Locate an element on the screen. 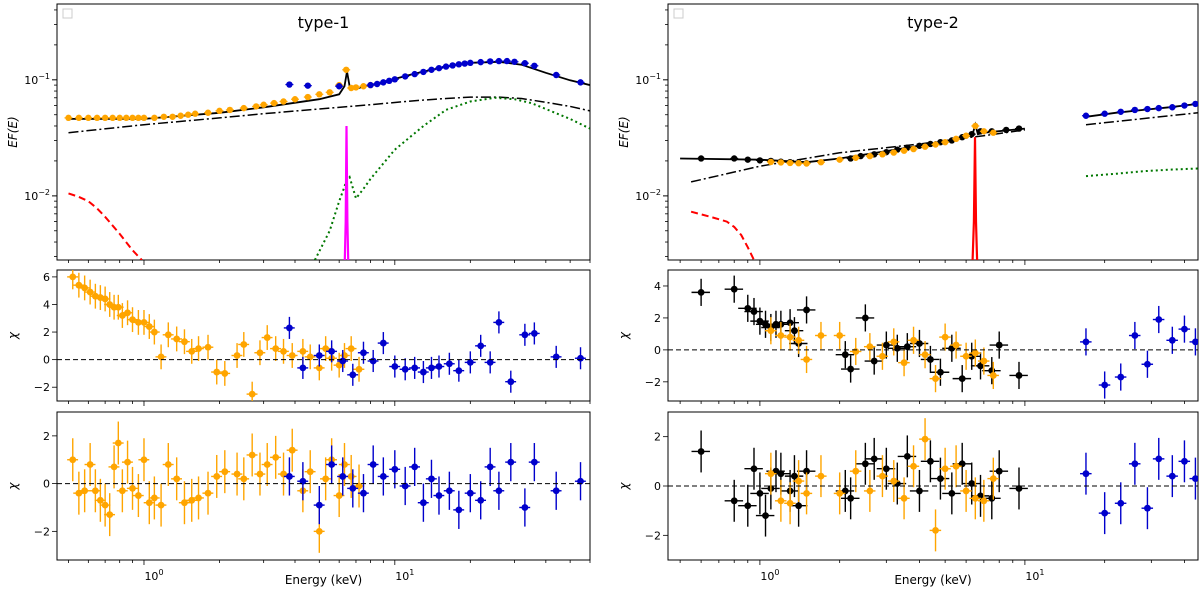  y-axis-label: χ is located at coordinates (13, 335).